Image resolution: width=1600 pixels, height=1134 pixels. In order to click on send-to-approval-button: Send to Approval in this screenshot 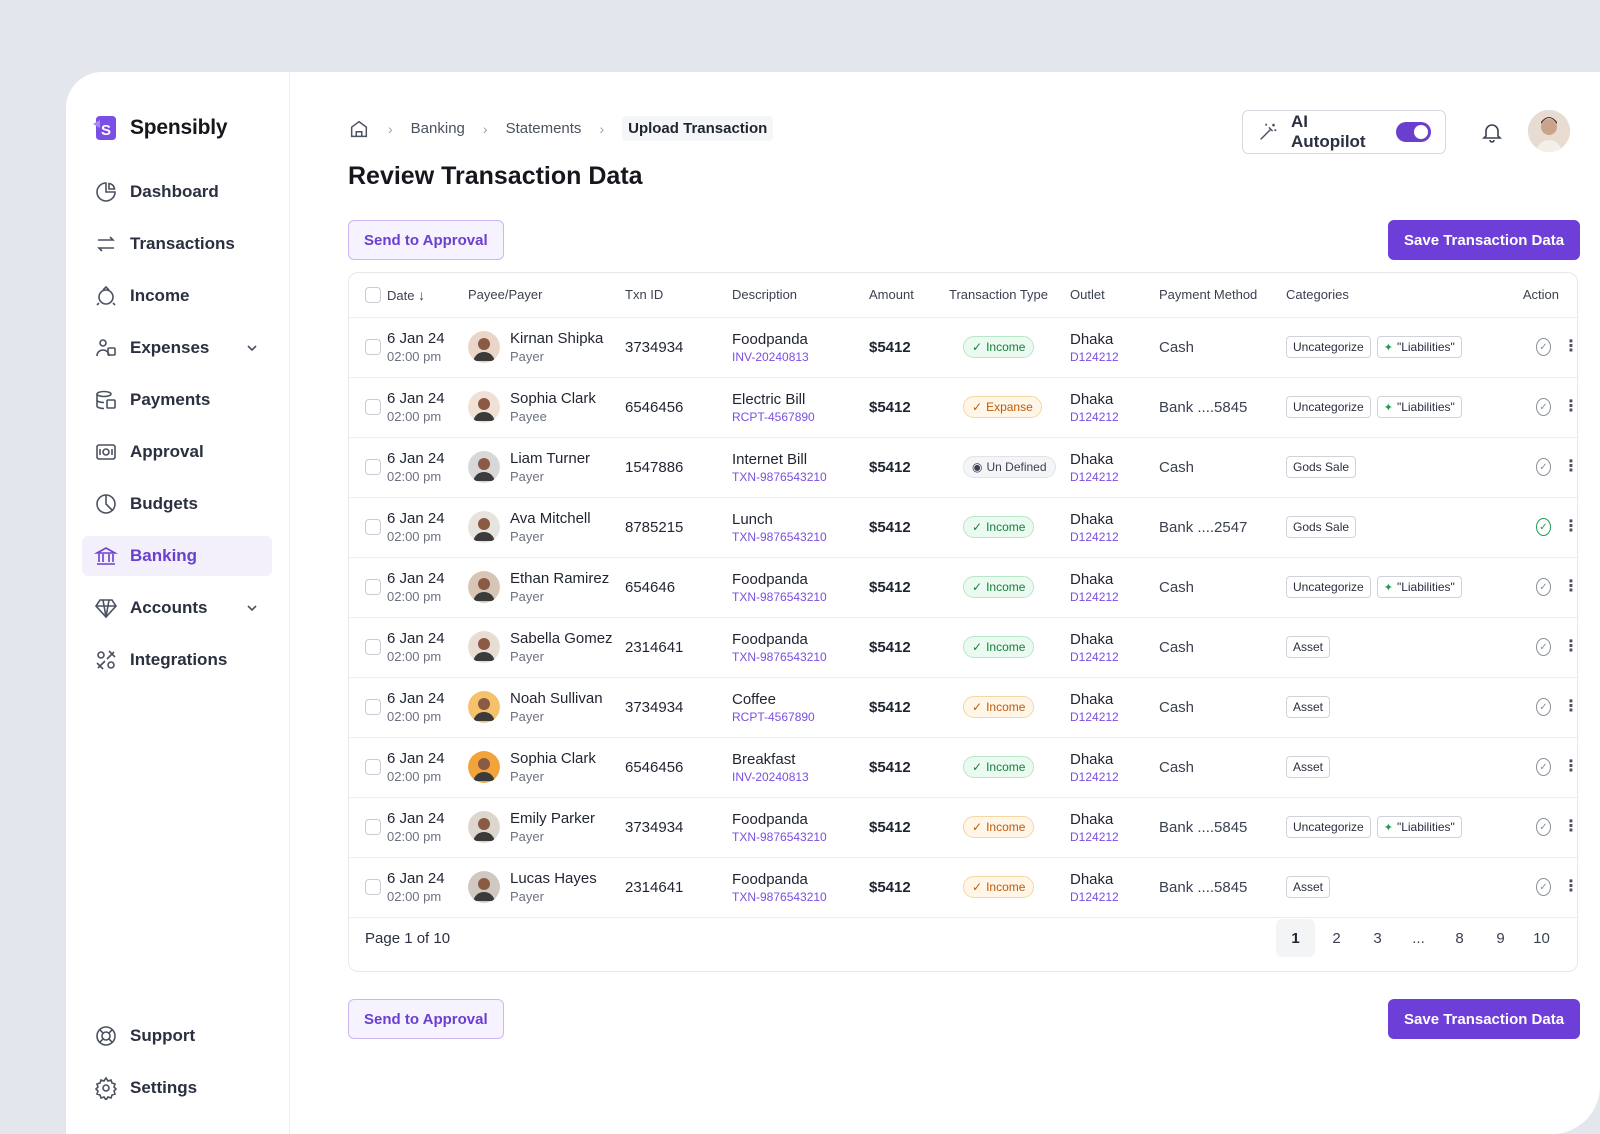, I will do `click(426, 240)`.